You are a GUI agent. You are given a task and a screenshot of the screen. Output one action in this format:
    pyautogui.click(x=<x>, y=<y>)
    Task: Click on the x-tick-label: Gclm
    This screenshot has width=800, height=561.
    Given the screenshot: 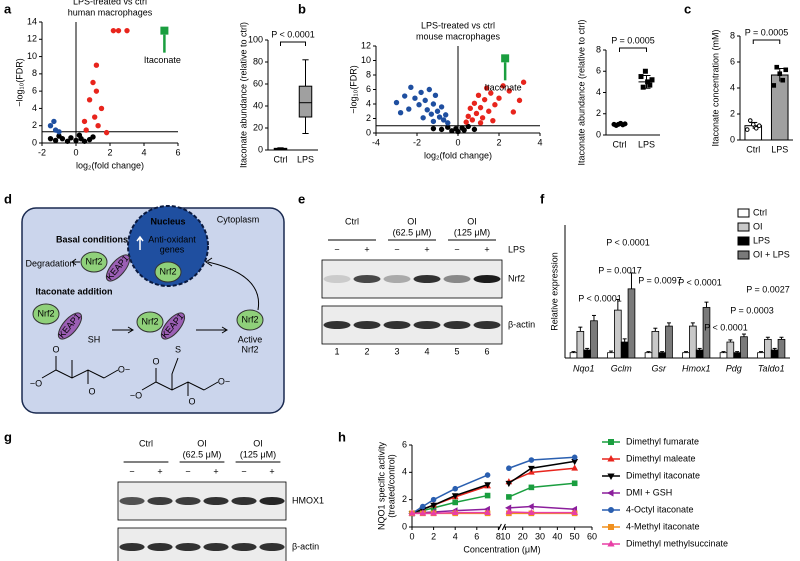 What is the action you would take?
    pyautogui.click(x=622, y=368)
    